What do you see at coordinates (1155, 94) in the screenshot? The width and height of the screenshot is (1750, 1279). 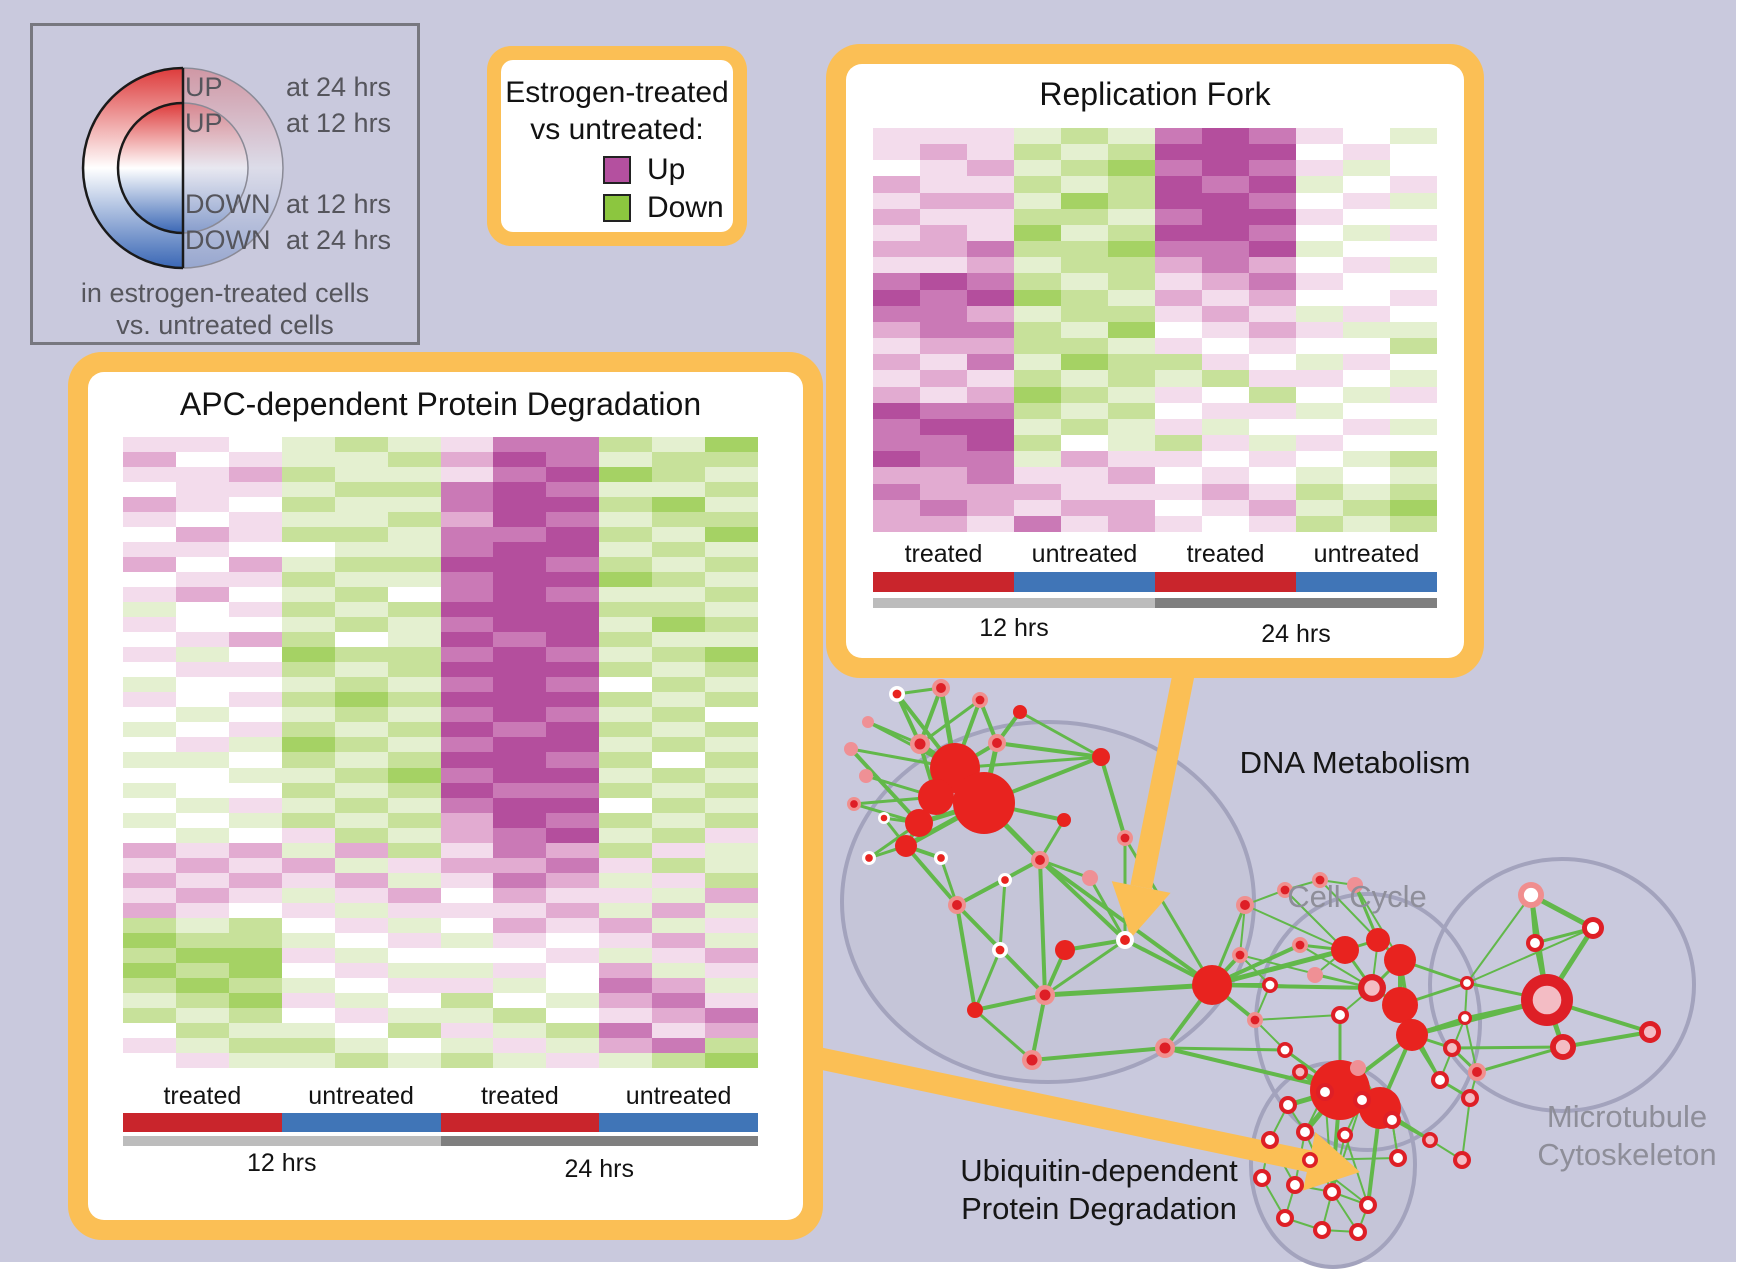 I see `rf-title: Replication Fork` at bounding box center [1155, 94].